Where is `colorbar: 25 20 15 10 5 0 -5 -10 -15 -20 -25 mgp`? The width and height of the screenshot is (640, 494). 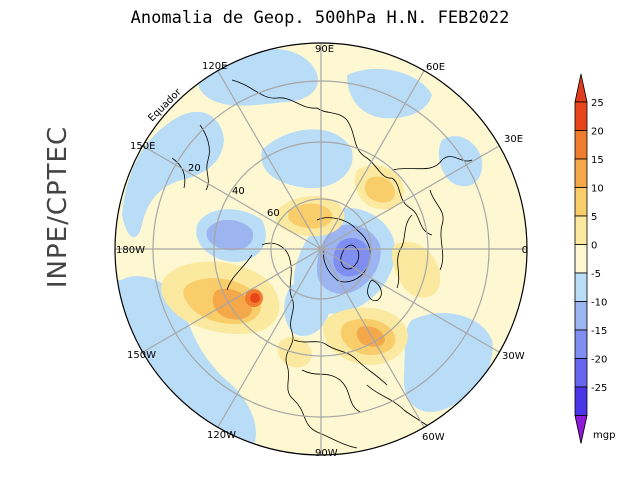
colorbar: 25 20 15 10 5 0 -5 -10 -15 -20 -25 mgp is located at coordinates (594, 258).